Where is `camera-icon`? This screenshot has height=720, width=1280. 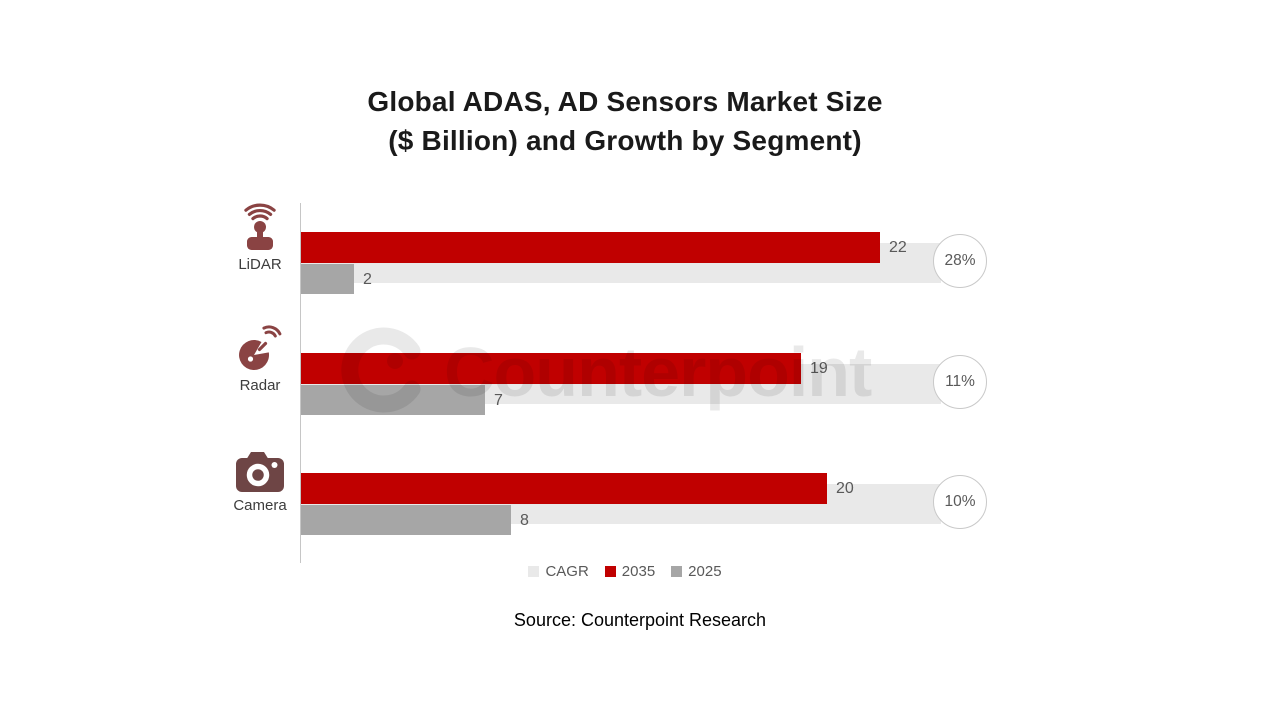 camera-icon is located at coordinates (260, 471).